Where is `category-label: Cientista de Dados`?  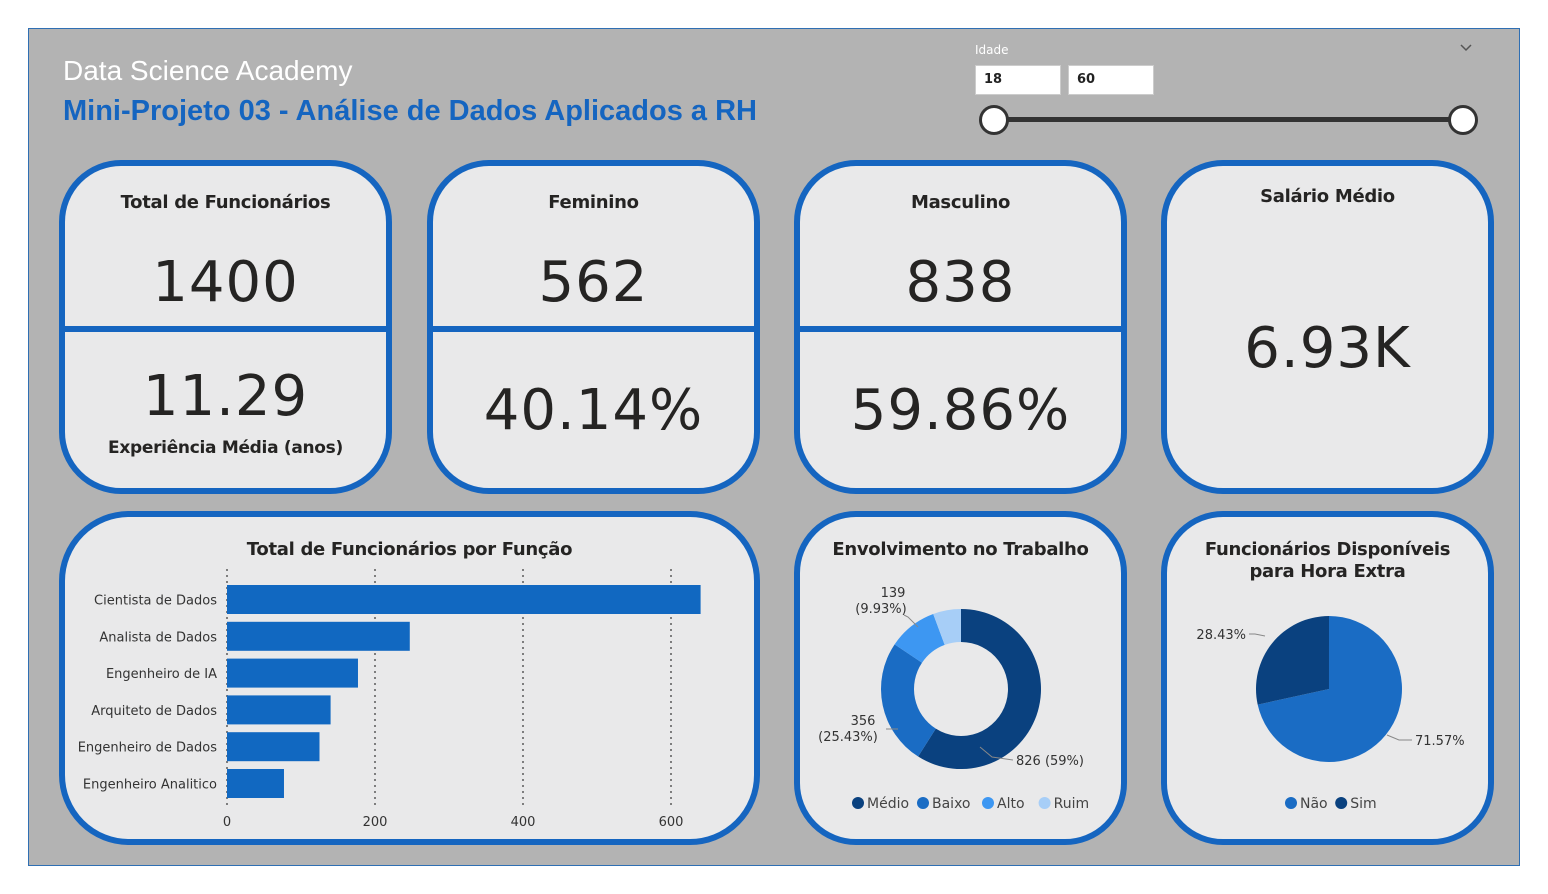
category-label: Cientista de Dados is located at coordinates (155, 601).